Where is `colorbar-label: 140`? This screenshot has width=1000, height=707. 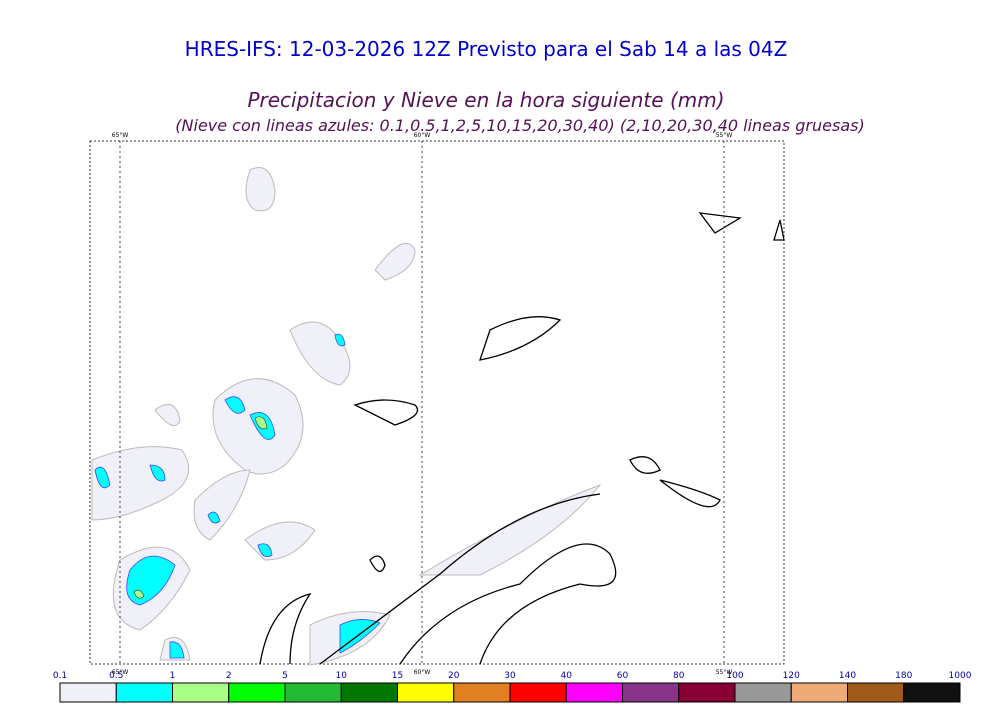 colorbar-label: 140 is located at coordinates (847, 676).